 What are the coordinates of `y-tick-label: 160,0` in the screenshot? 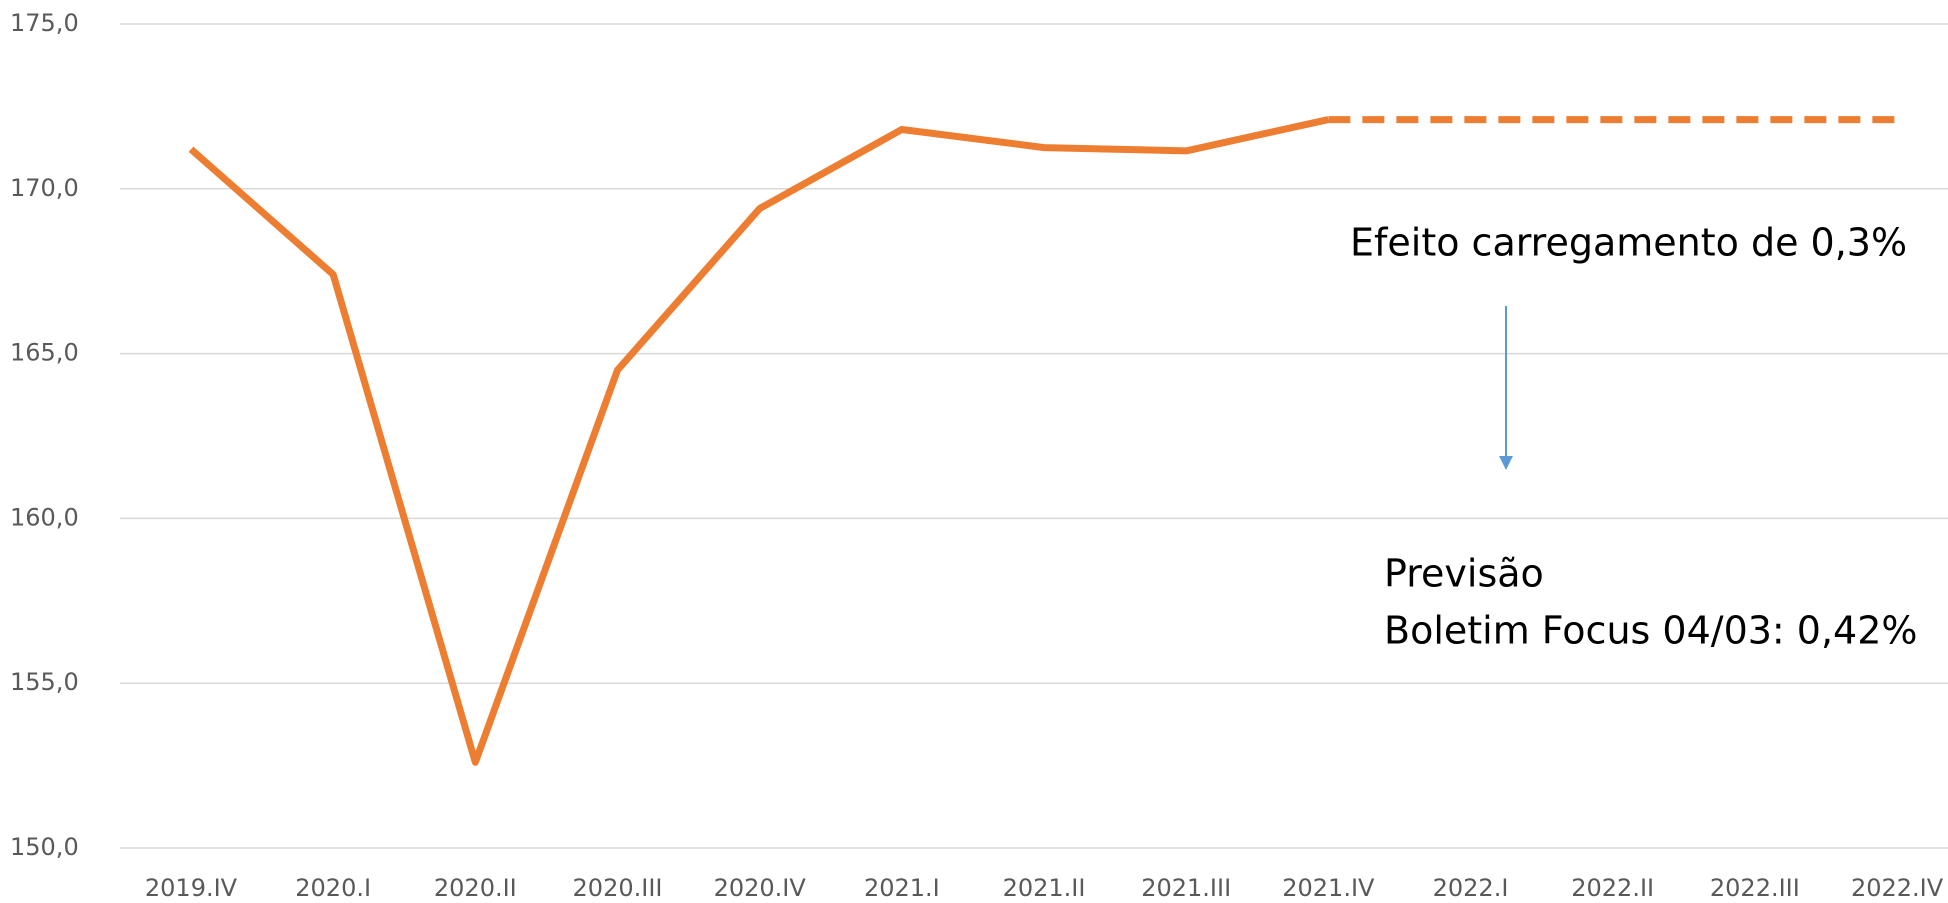 It's located at (44, 517).